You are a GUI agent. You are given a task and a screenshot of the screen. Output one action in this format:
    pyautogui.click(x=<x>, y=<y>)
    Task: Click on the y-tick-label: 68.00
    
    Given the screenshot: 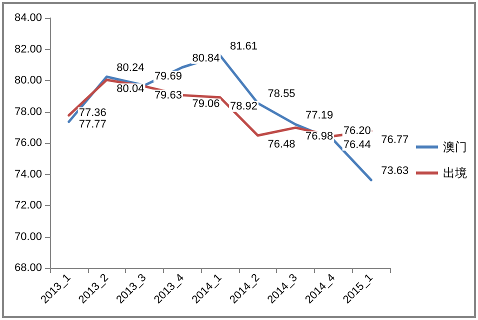 What is the action you would take?
    pyautogui.click(x=28, y=268)
    